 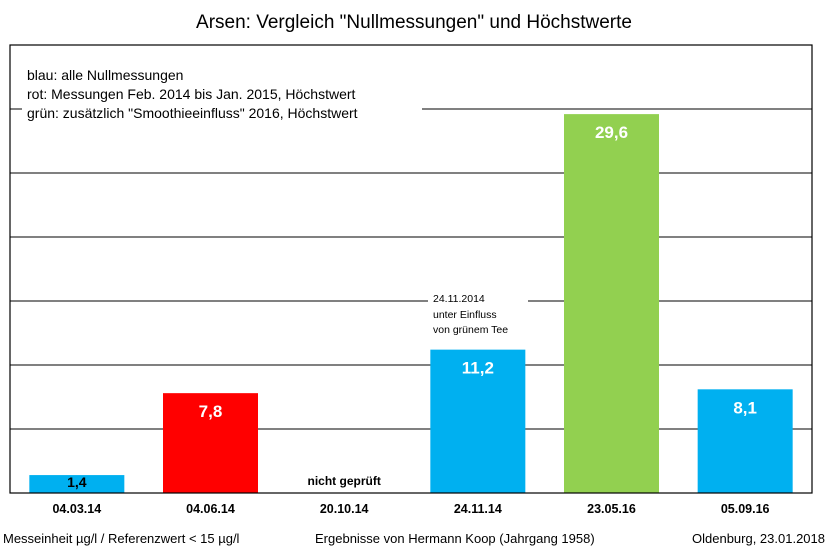 I want to click on data-label: 1,4, so click(x=77, y=482).